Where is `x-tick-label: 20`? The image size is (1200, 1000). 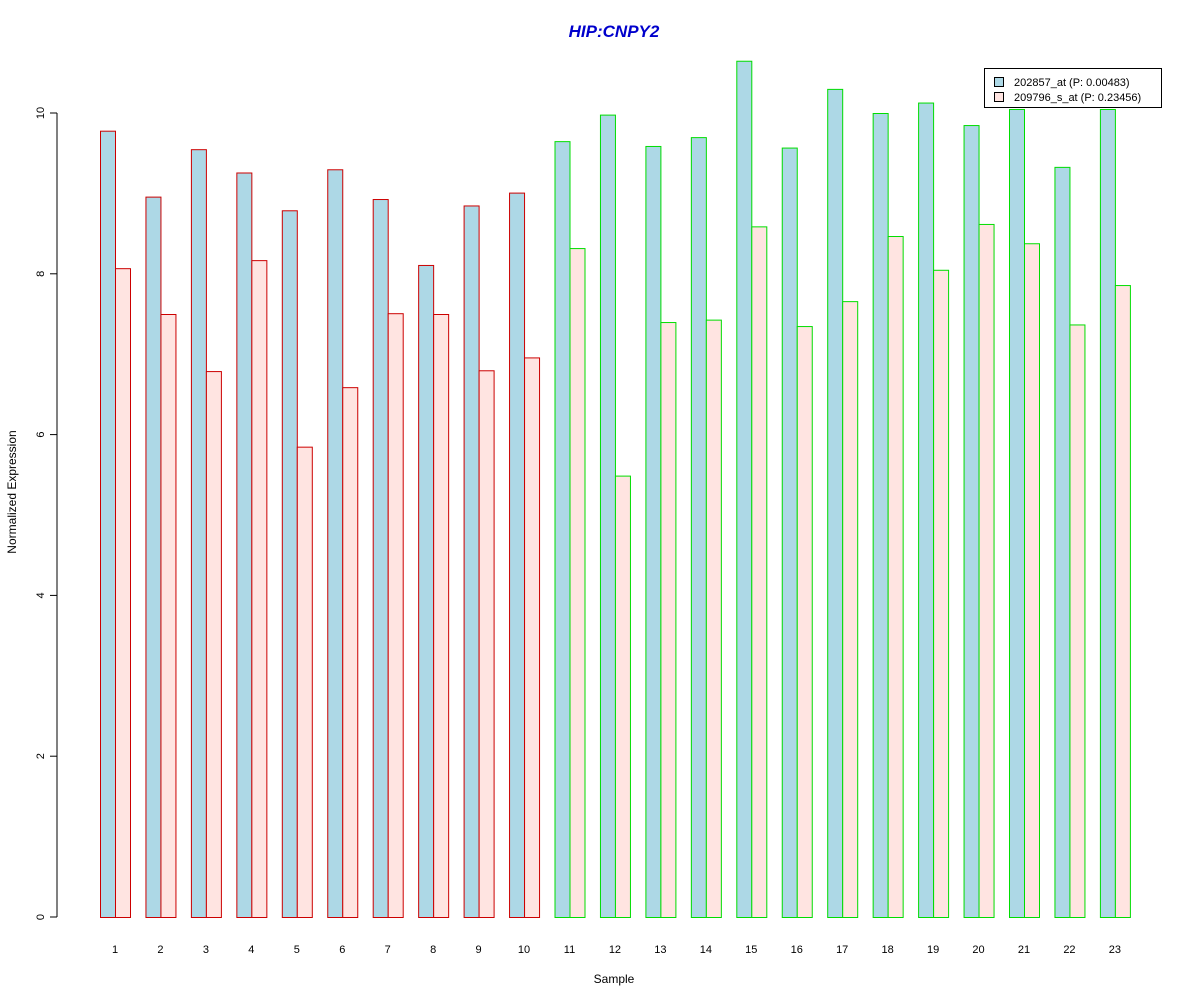
x-tick-label: 20 is located at coordinates (978, 950).